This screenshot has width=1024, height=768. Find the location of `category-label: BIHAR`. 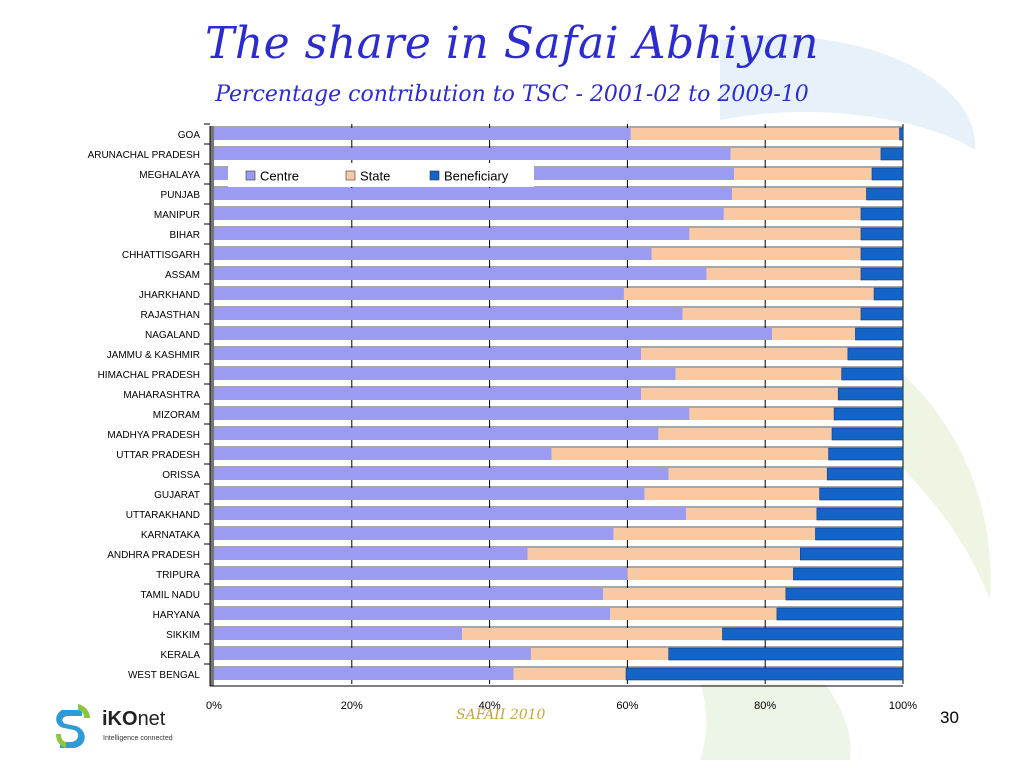

category-label: BIHAR is located at coordinates (184, 235).